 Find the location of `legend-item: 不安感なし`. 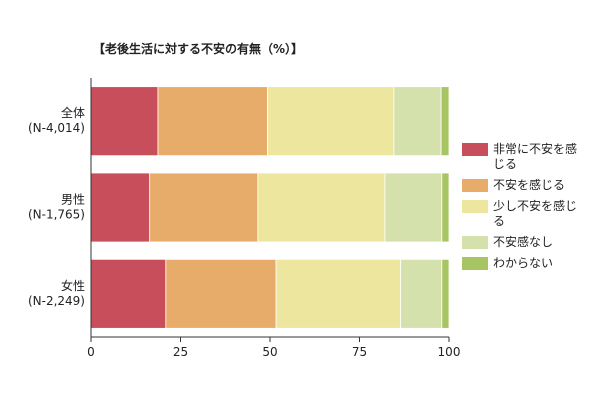

legend-item: 不安感なし is located at coordinates (527, 242).